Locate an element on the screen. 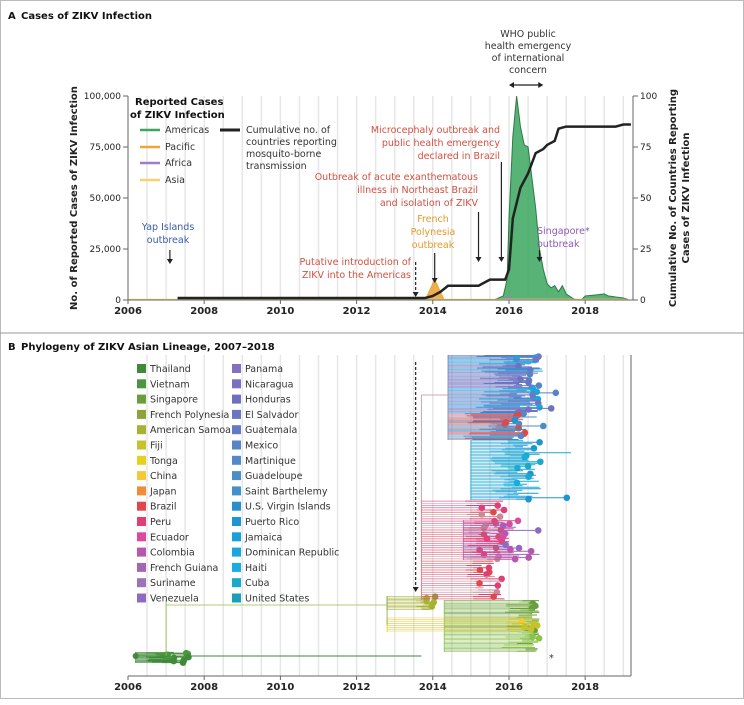 This screenshot has width=744, height=705. arrow-singapore-head is located at coordinates (539, 259).